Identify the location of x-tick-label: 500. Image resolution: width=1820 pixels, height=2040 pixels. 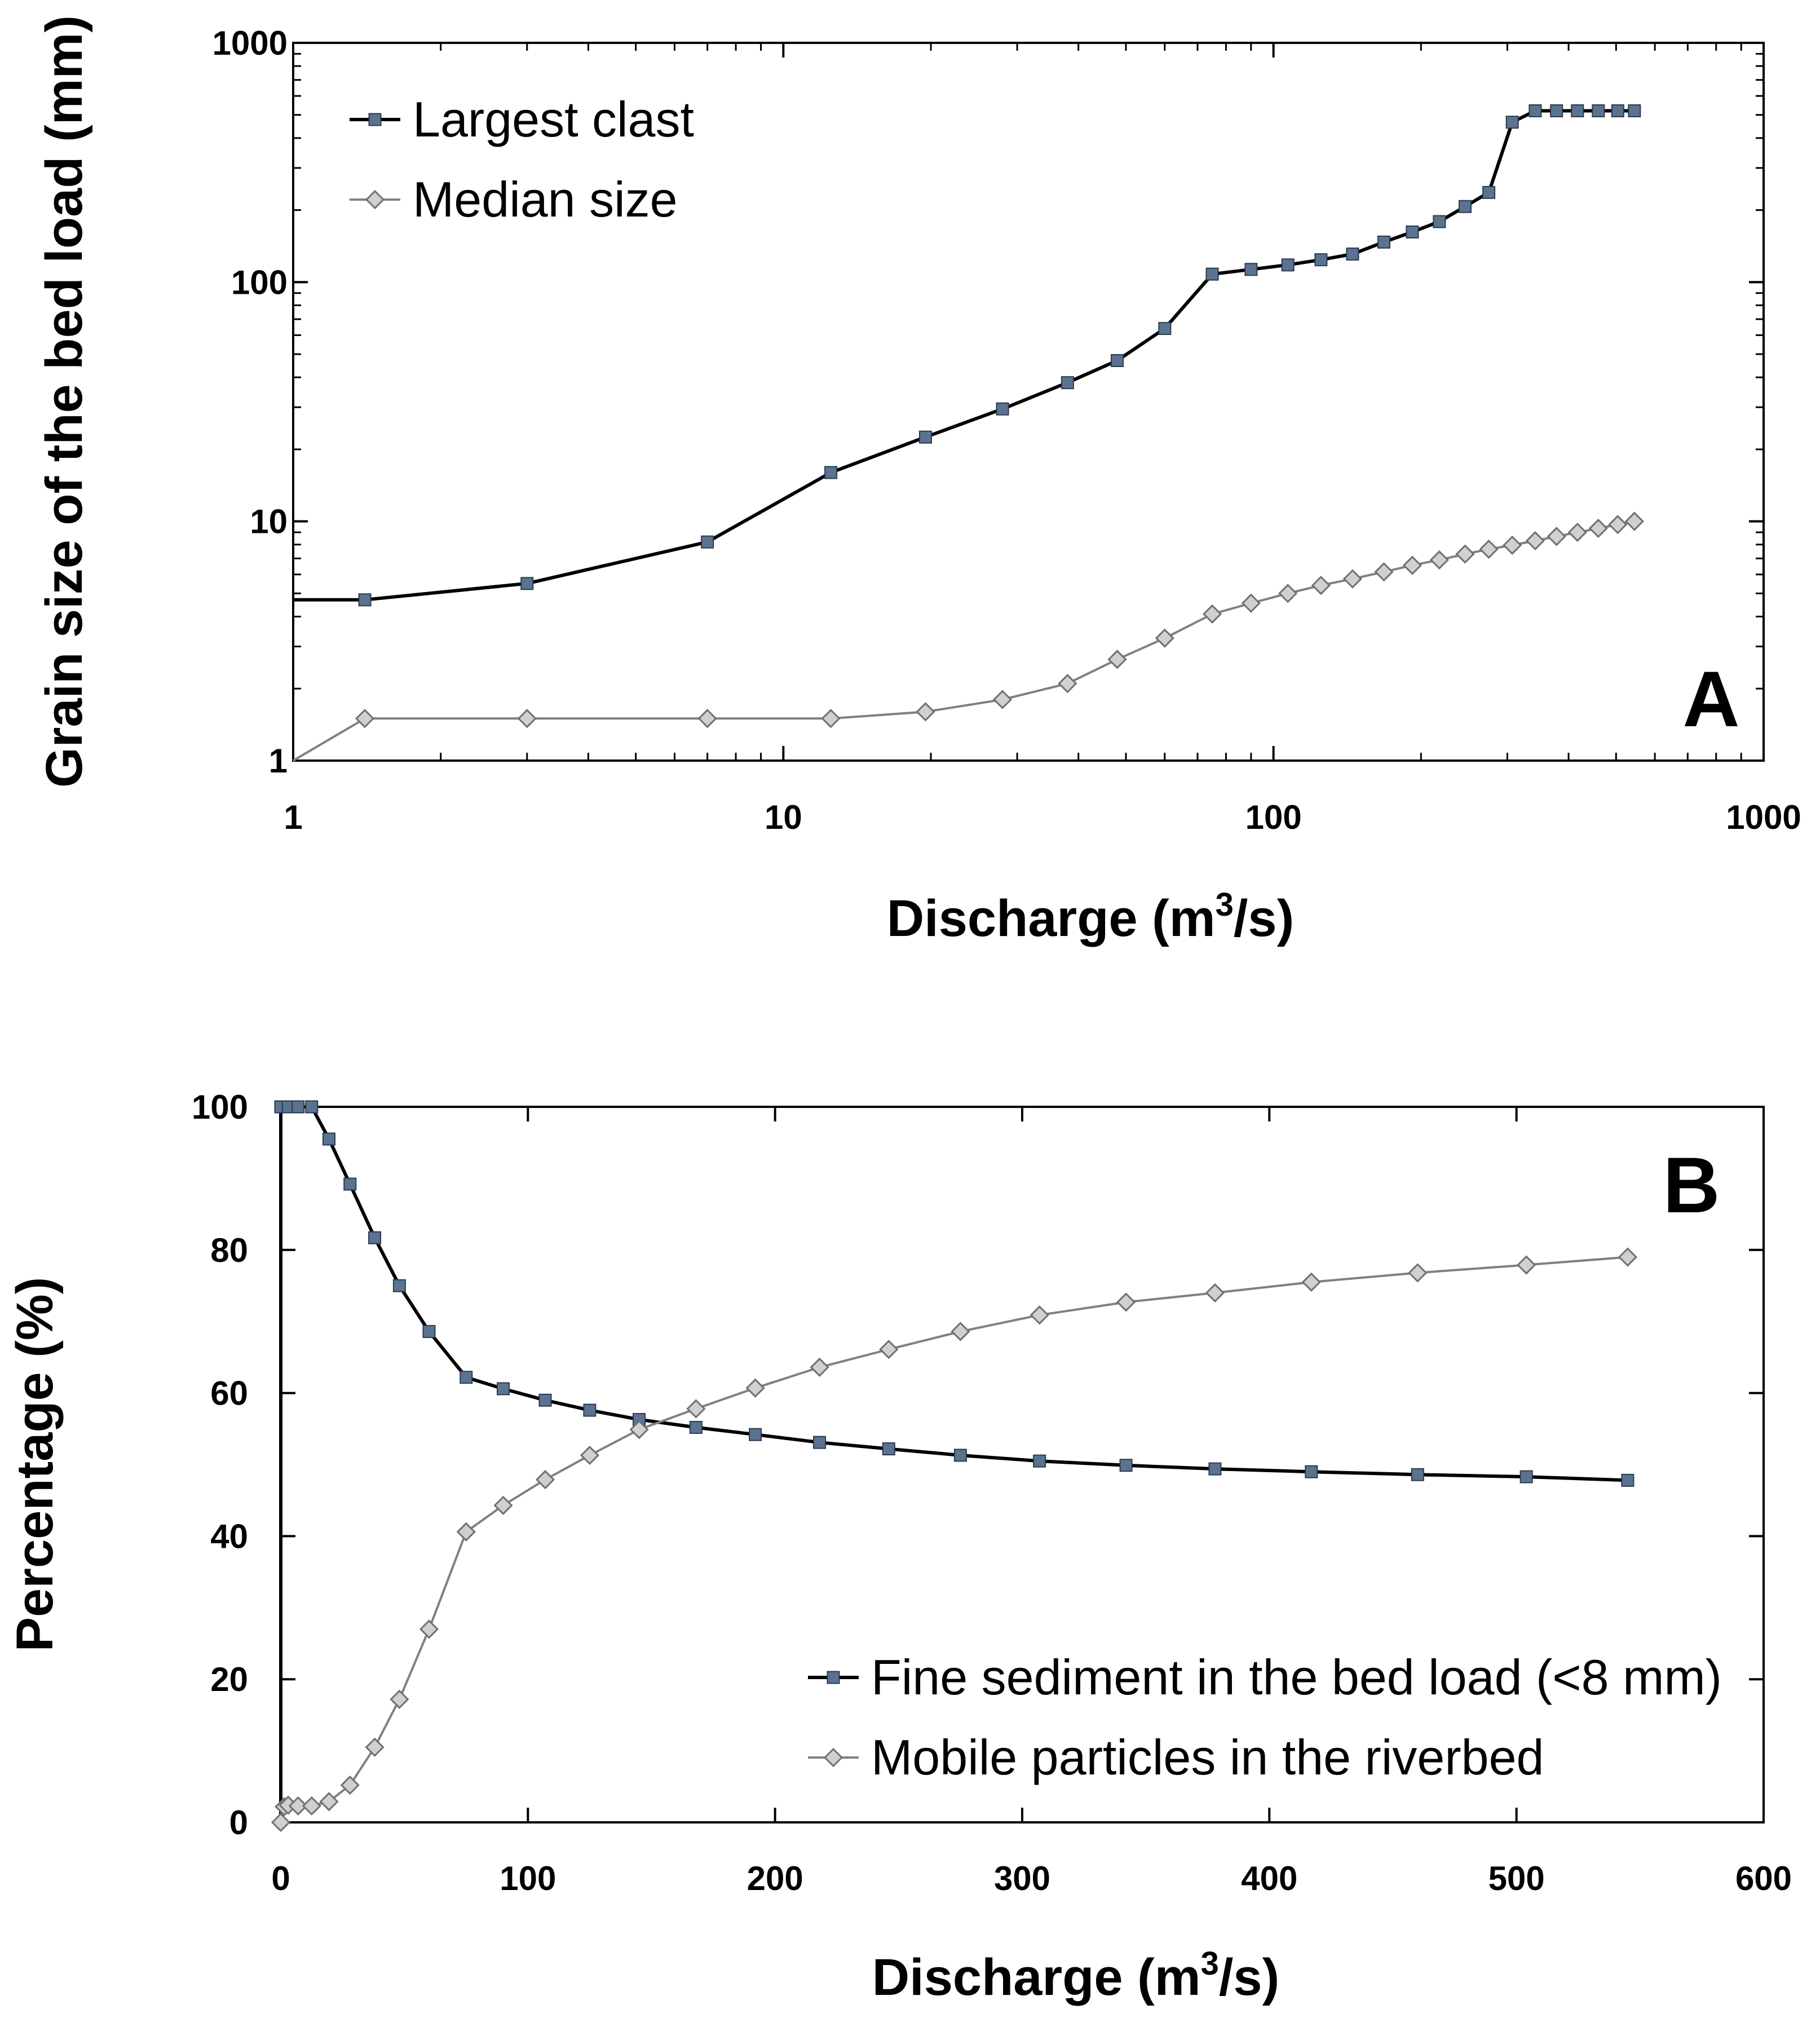
(1516, 1878).